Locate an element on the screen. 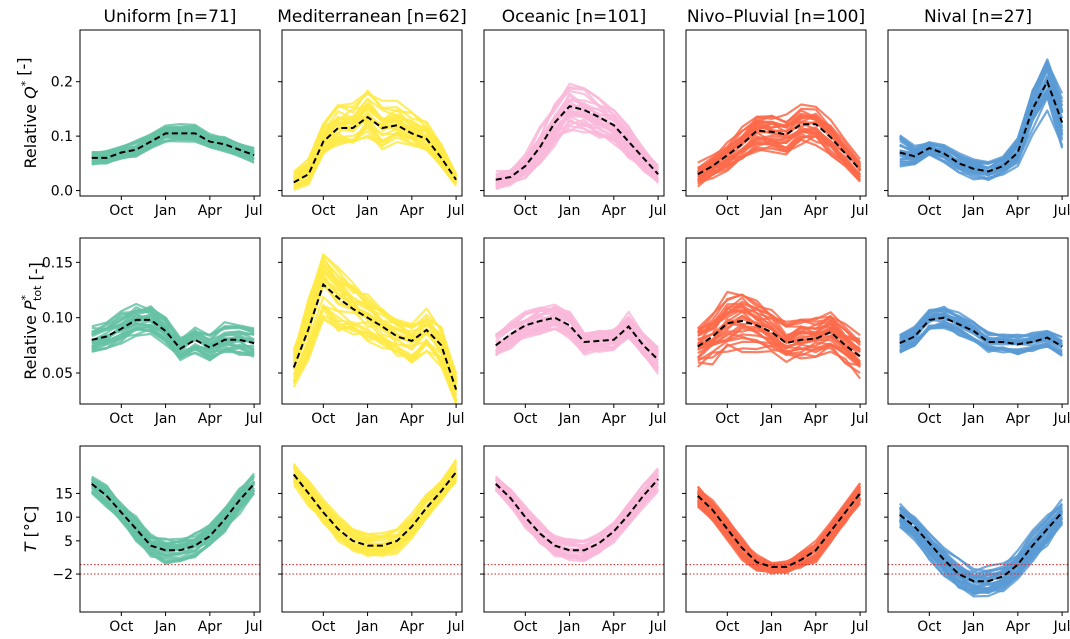 Image resolution: width=1070 pixels, height=639 pixels. panel-r2-c1: Oct Jan Apr Jul is located at coordinates (371, 540).